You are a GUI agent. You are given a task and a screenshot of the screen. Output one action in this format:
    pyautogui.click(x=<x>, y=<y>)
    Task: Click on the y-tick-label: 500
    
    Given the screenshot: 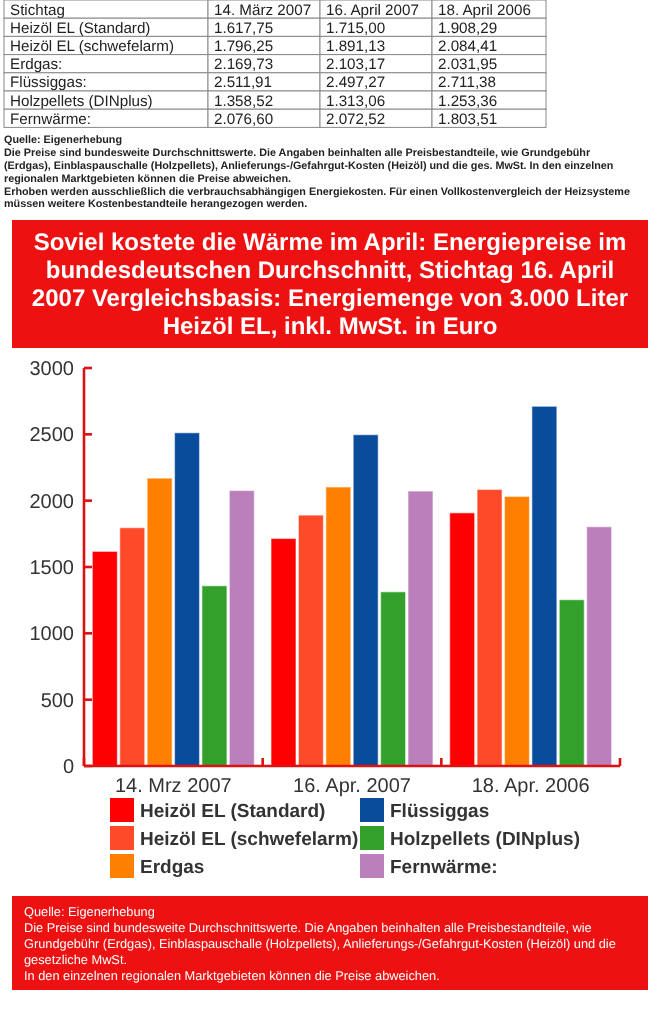 What is the action you would take?
    pyautogui.click(x=57, y=701)
    